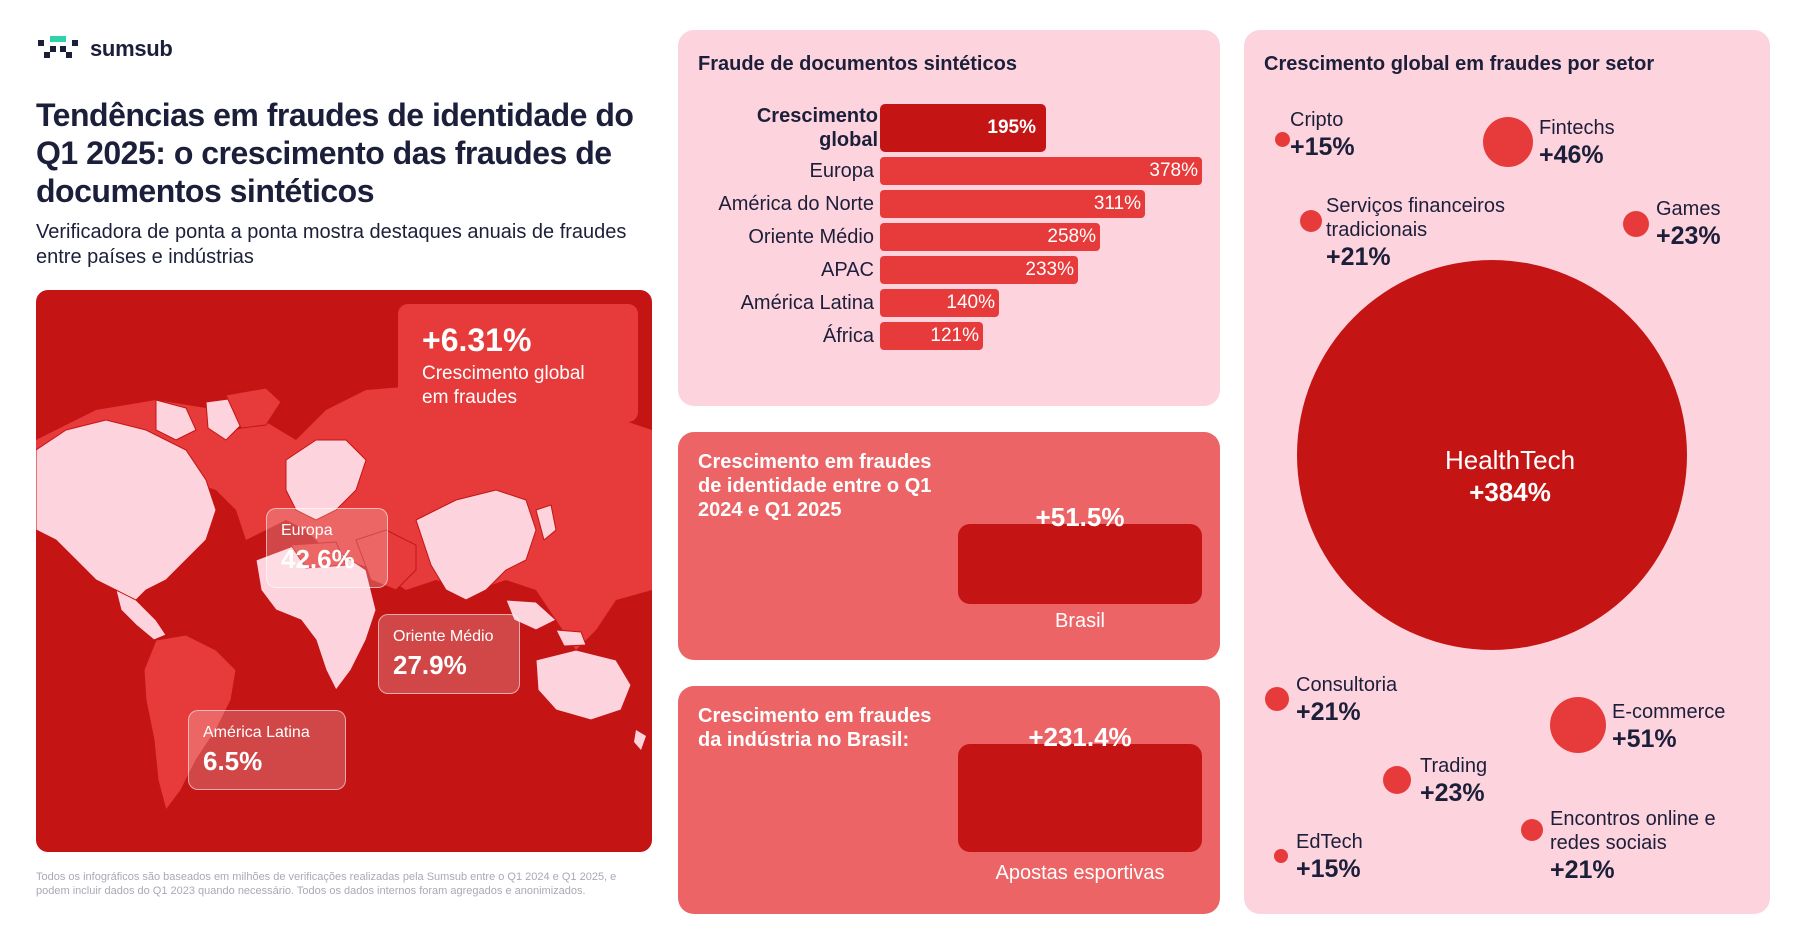 The image size is (1800, 941). I want to click on growth-caption: Brasil, so click(1079, 621).